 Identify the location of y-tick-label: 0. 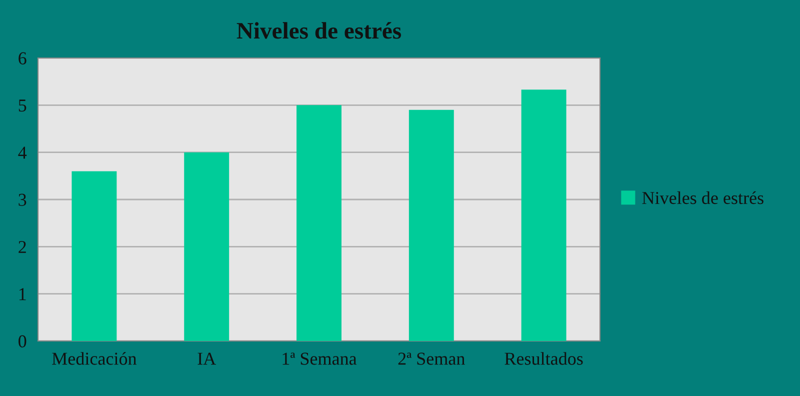
(22, 341).